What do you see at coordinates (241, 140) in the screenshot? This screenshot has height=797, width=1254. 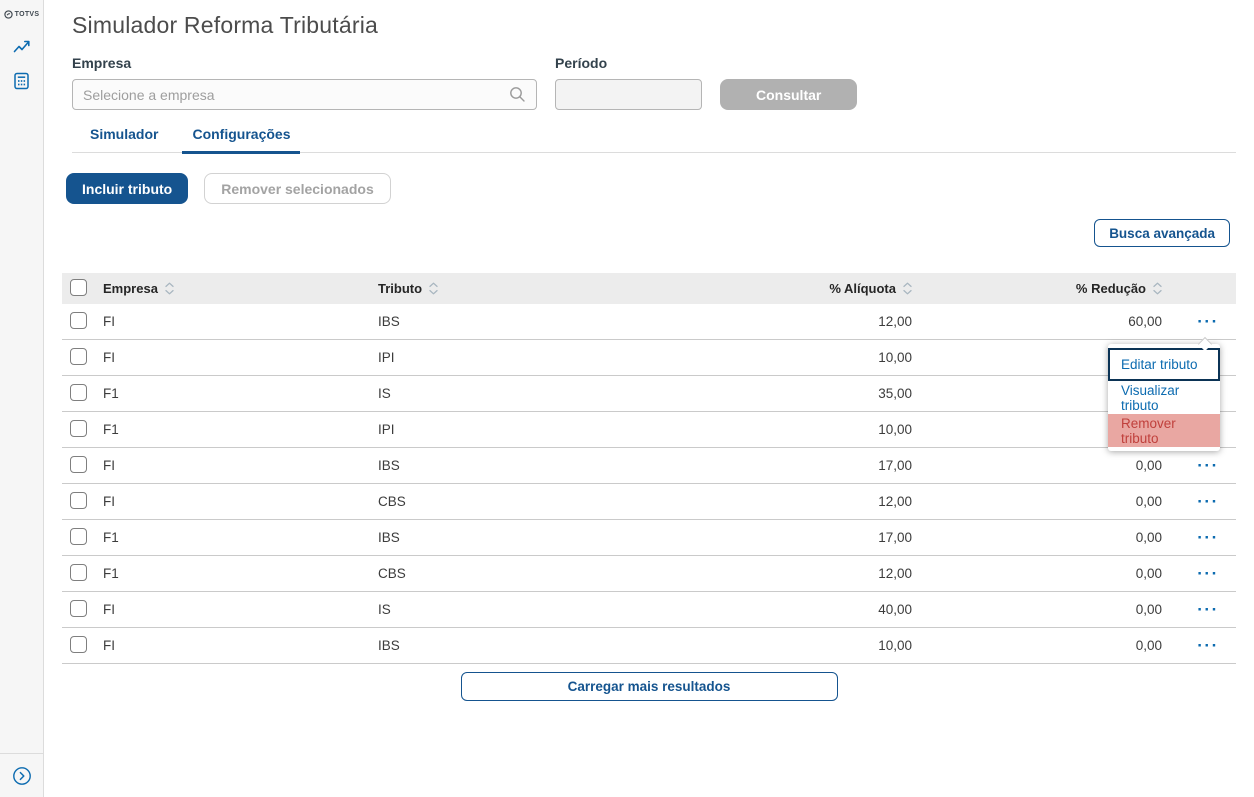 I see `tab-configuracoes: Configurações` at bounding box center [241, 140].